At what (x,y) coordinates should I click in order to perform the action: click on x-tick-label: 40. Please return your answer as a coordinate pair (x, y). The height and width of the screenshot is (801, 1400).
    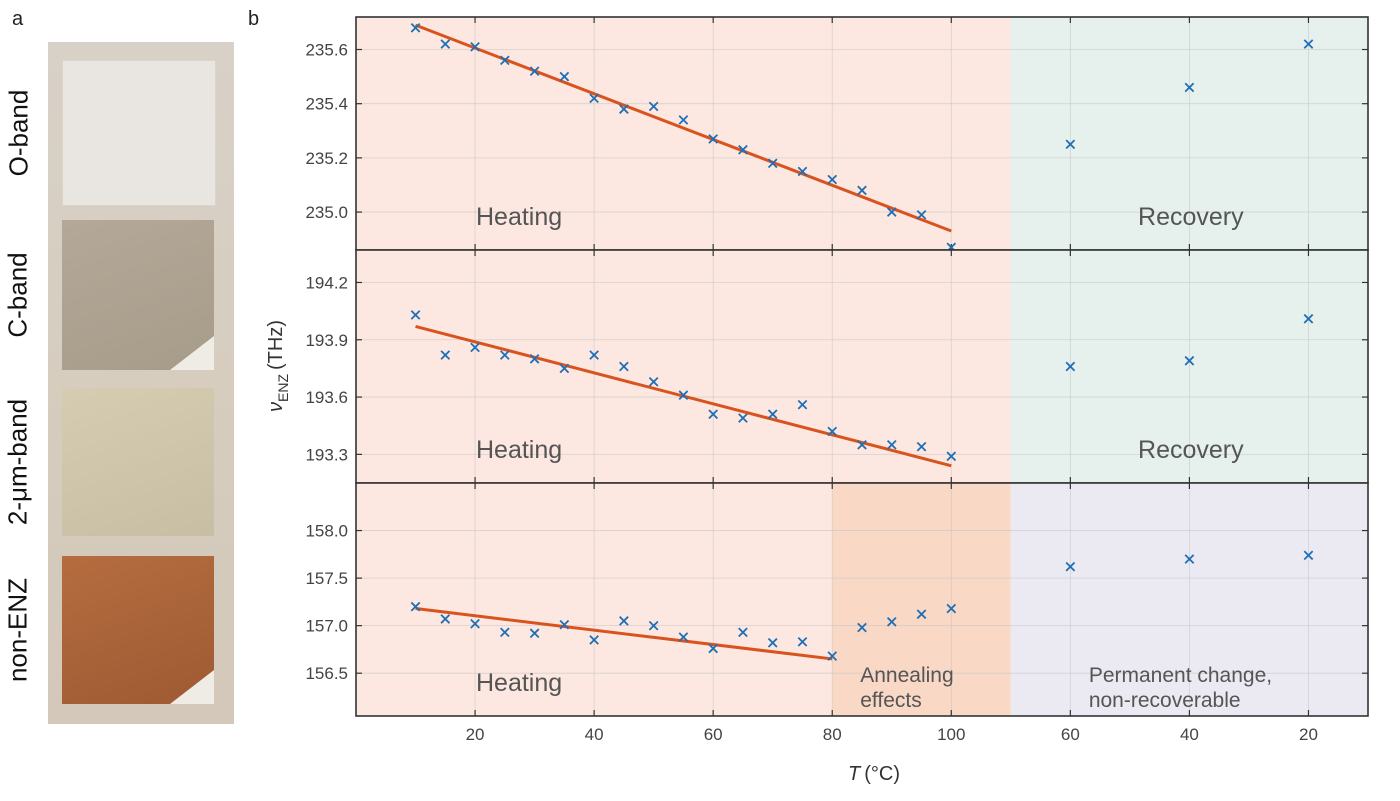
    Looking at the image, I should click on (1189, 734).